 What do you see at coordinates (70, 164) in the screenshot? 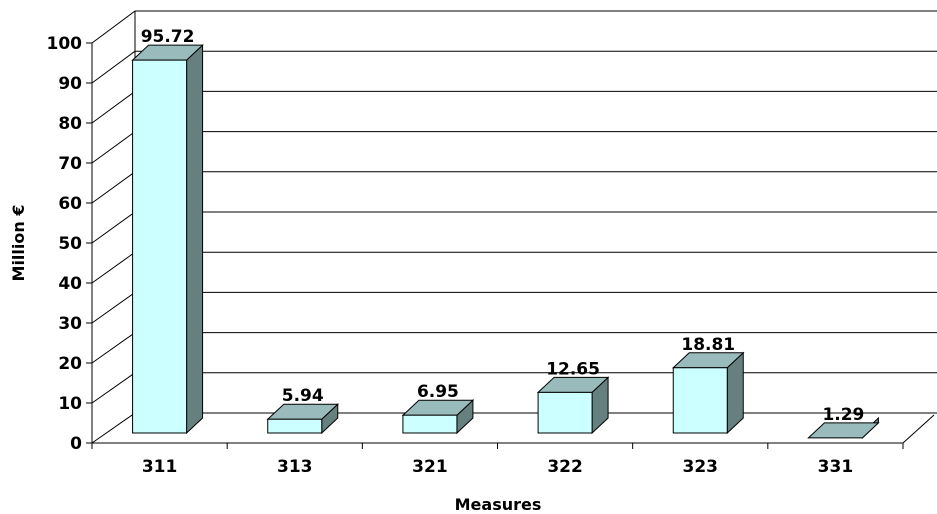
I see `y-tick-label: 70` at bounding box center [70, 164].